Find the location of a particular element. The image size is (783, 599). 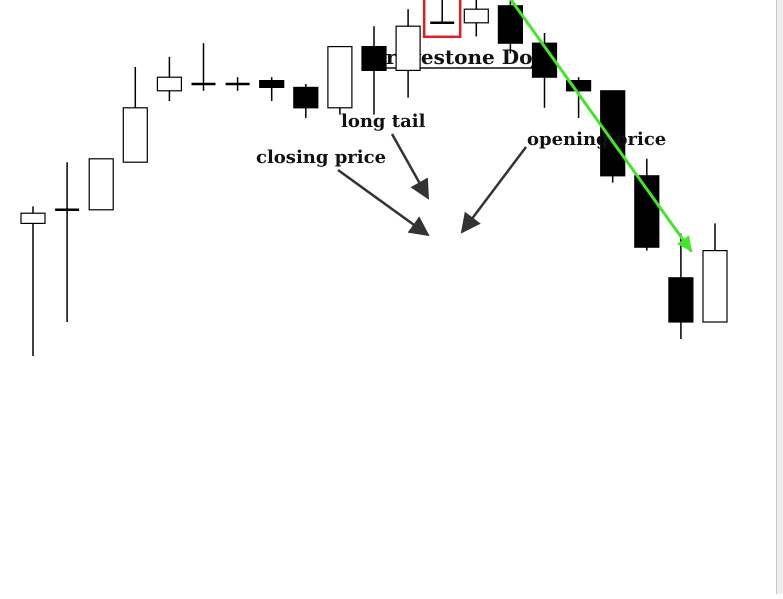

closing-price-pointer-arrow is located at coordinates (383, 202).